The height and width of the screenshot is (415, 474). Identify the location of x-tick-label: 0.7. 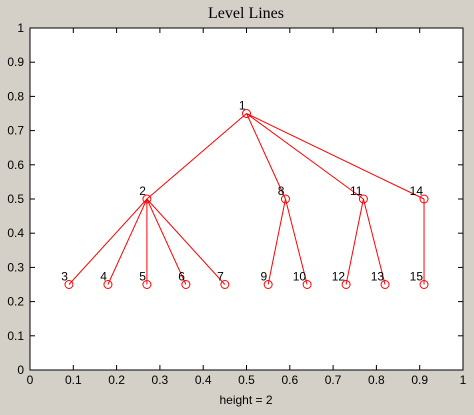
(333, 380).